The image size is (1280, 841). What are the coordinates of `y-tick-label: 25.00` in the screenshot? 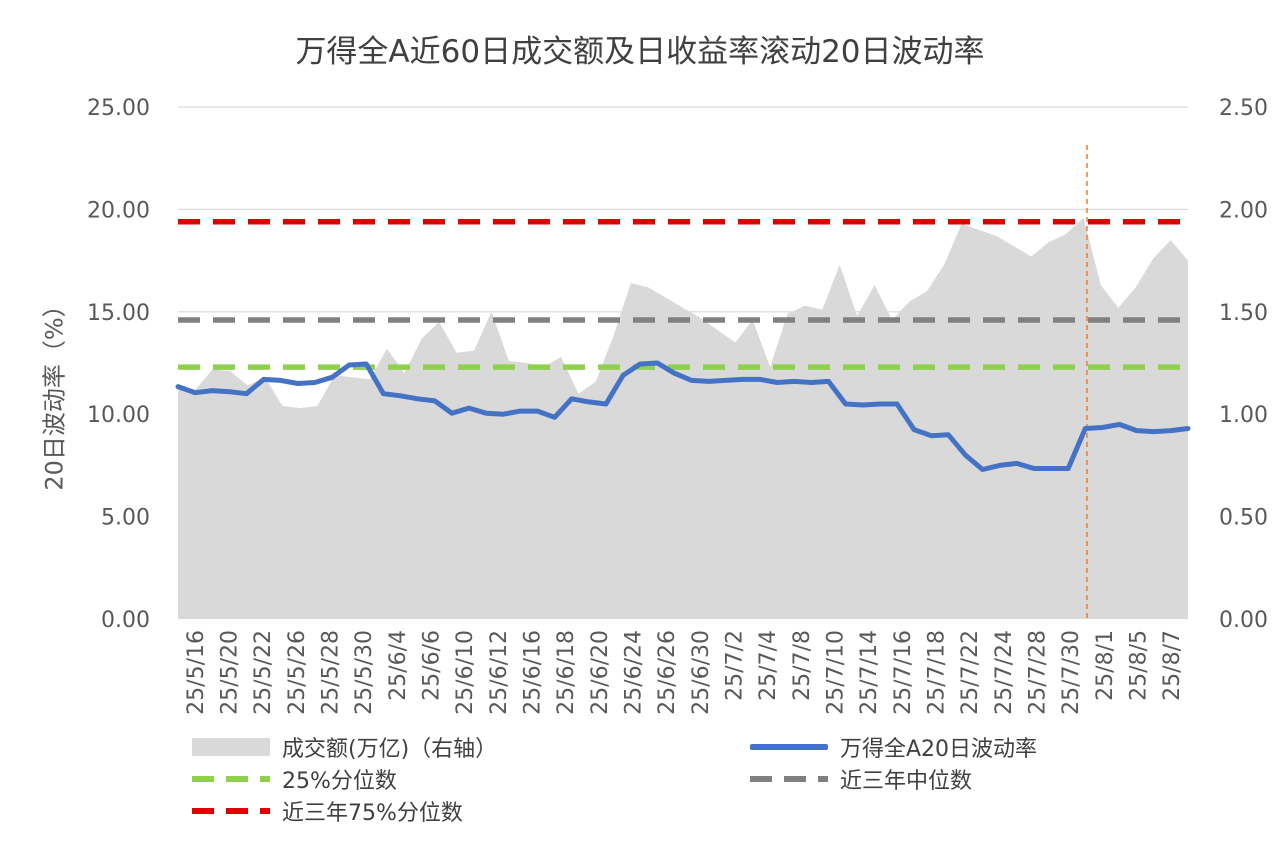 It's located at (118, 108).